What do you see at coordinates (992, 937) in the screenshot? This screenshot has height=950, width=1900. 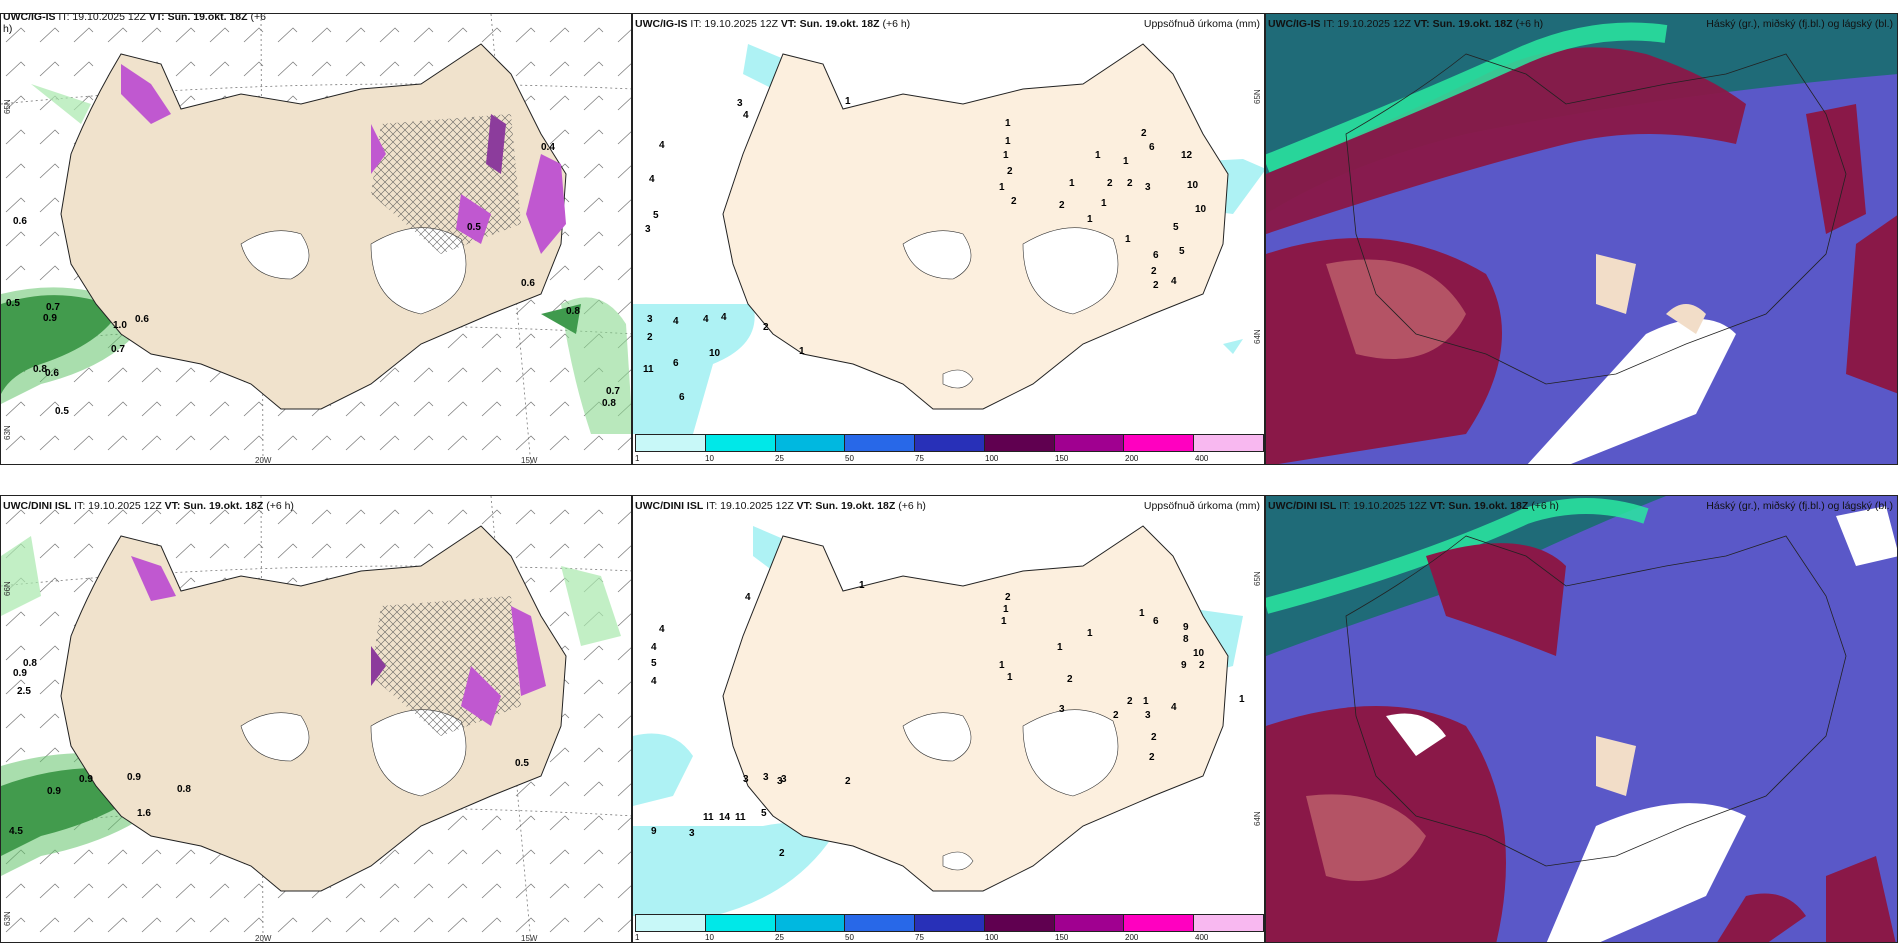 I see `colorbar-tick: 100` at bounding box center [992, 937].